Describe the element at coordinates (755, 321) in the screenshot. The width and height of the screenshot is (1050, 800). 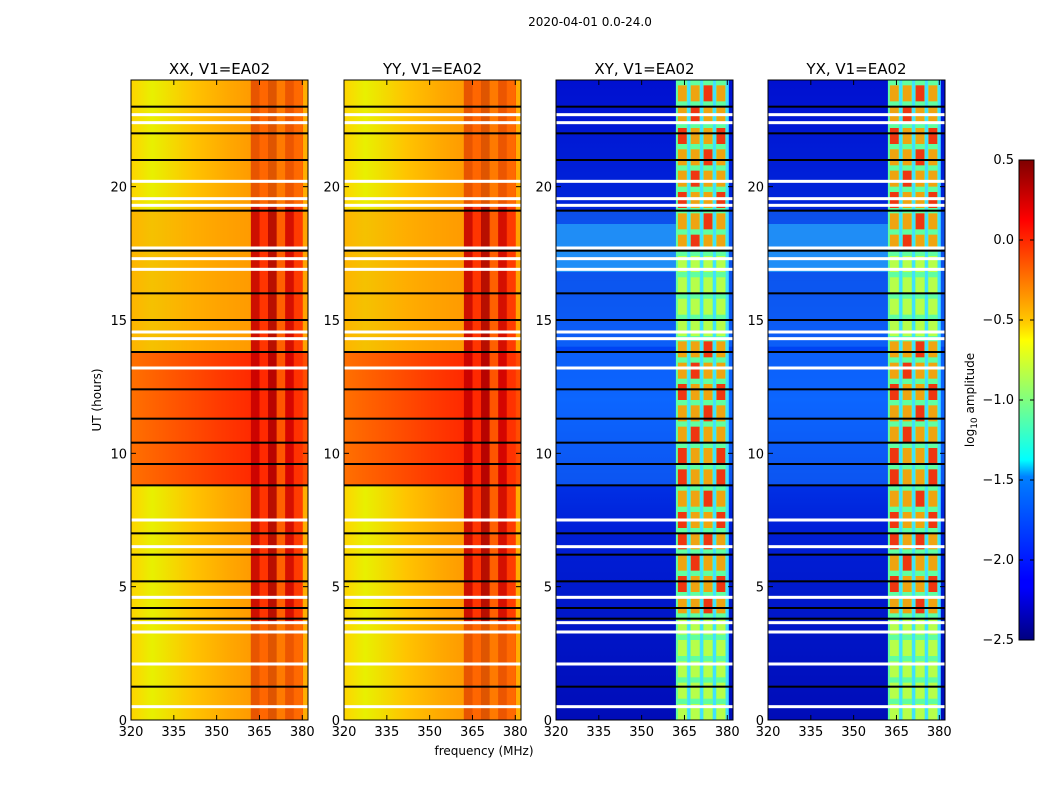
I see `y-tick-label: 15` at that location.